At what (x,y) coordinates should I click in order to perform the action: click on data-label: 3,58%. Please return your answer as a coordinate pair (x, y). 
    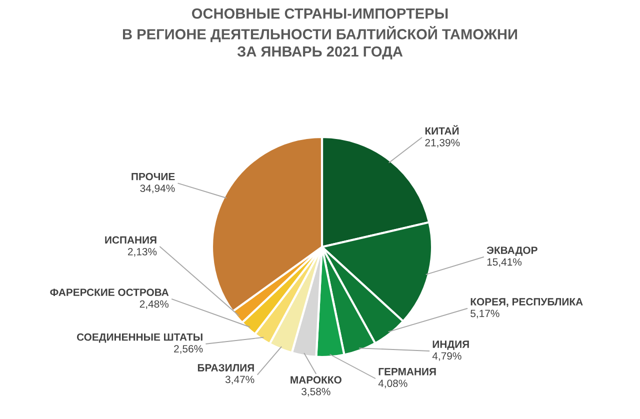
    Looking at the image, I should click on (316, 392).